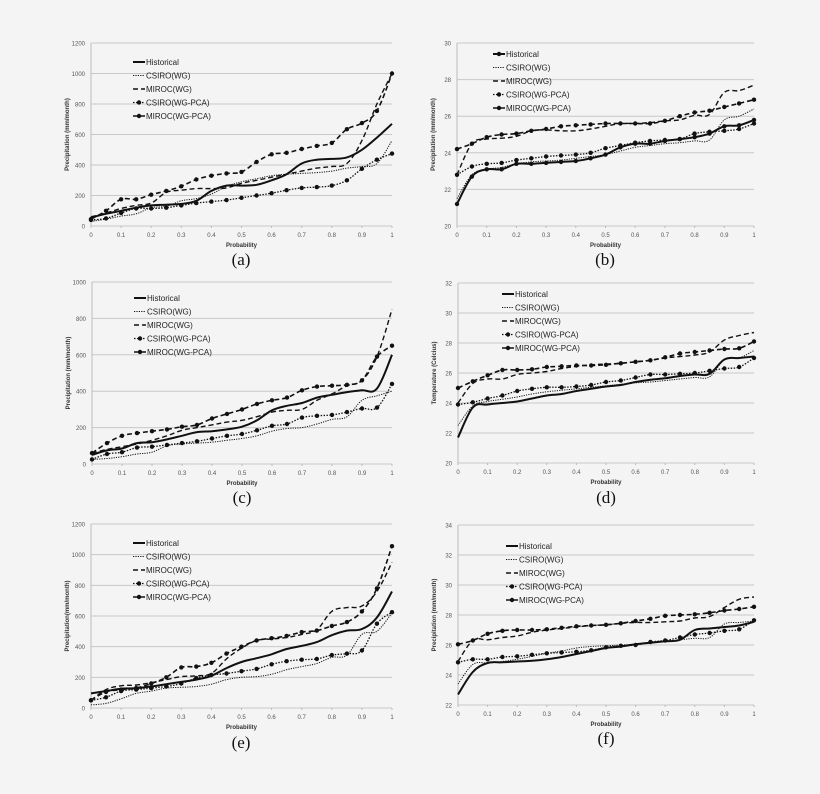  I want to click on y-axis-label: Precipitation (mm/month), so click(434, 134).